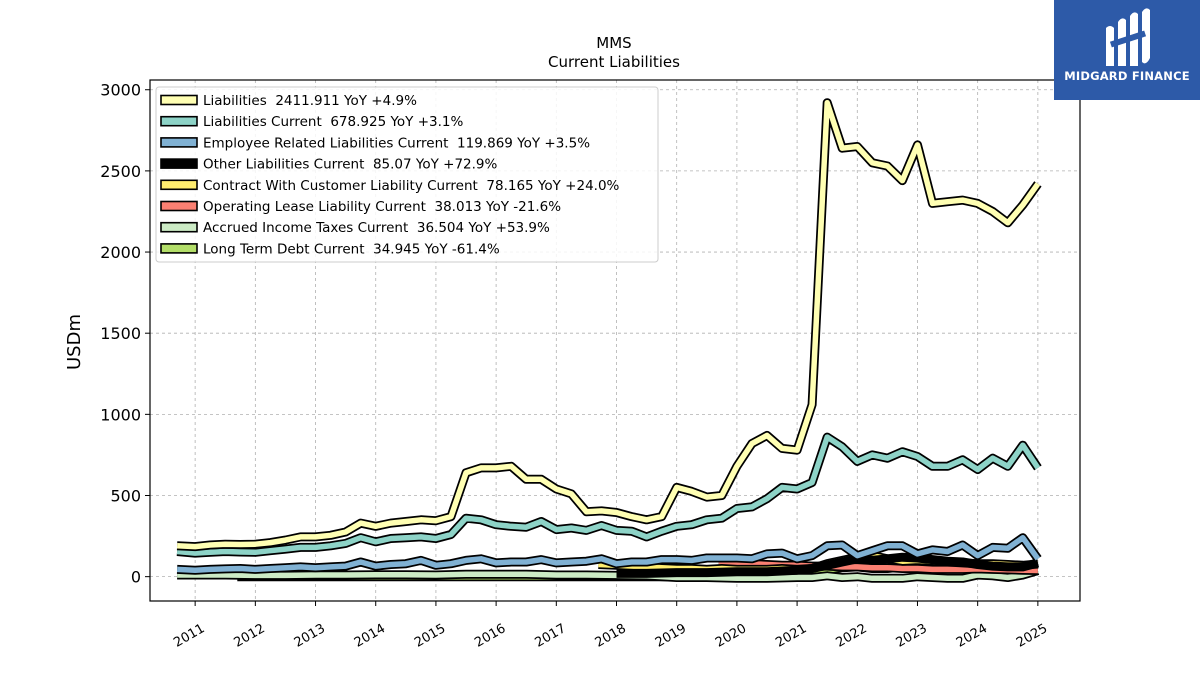  I want to click on x-tick-label: 2024, so click(972, 636).